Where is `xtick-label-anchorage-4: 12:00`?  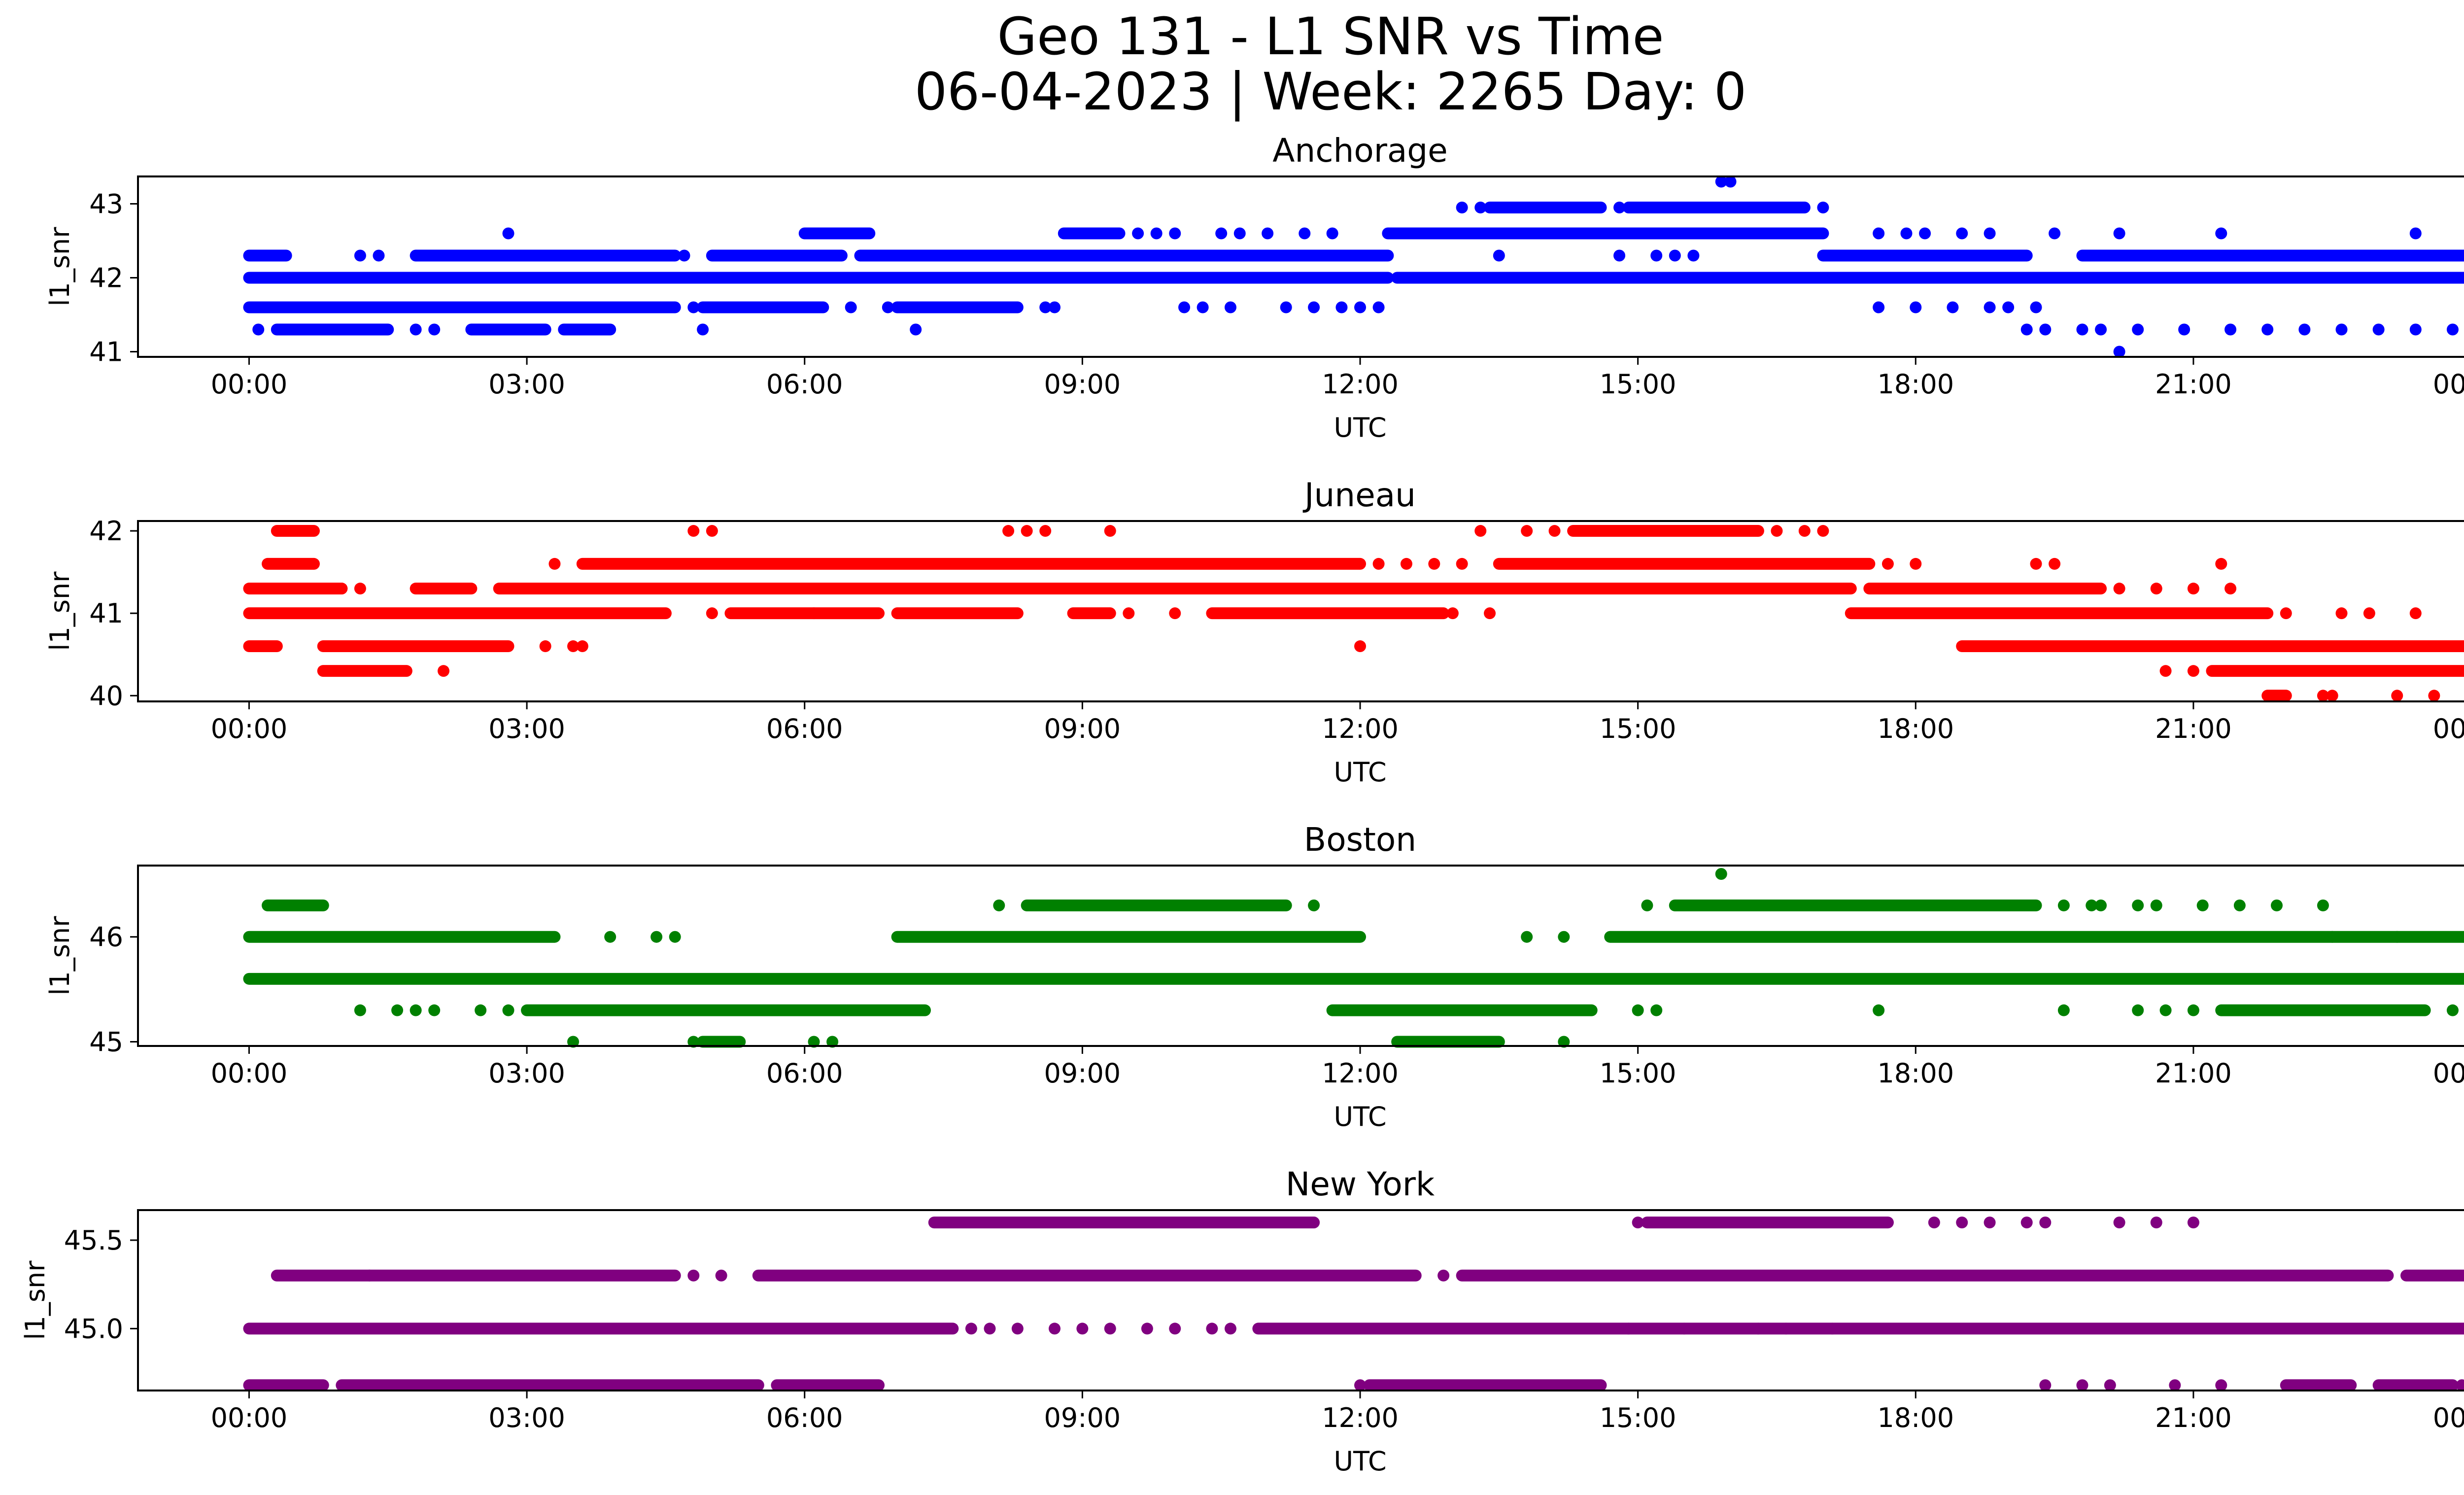
xtick-label-anchorage-4: 12:00 is located at coordinates (1360, 384).